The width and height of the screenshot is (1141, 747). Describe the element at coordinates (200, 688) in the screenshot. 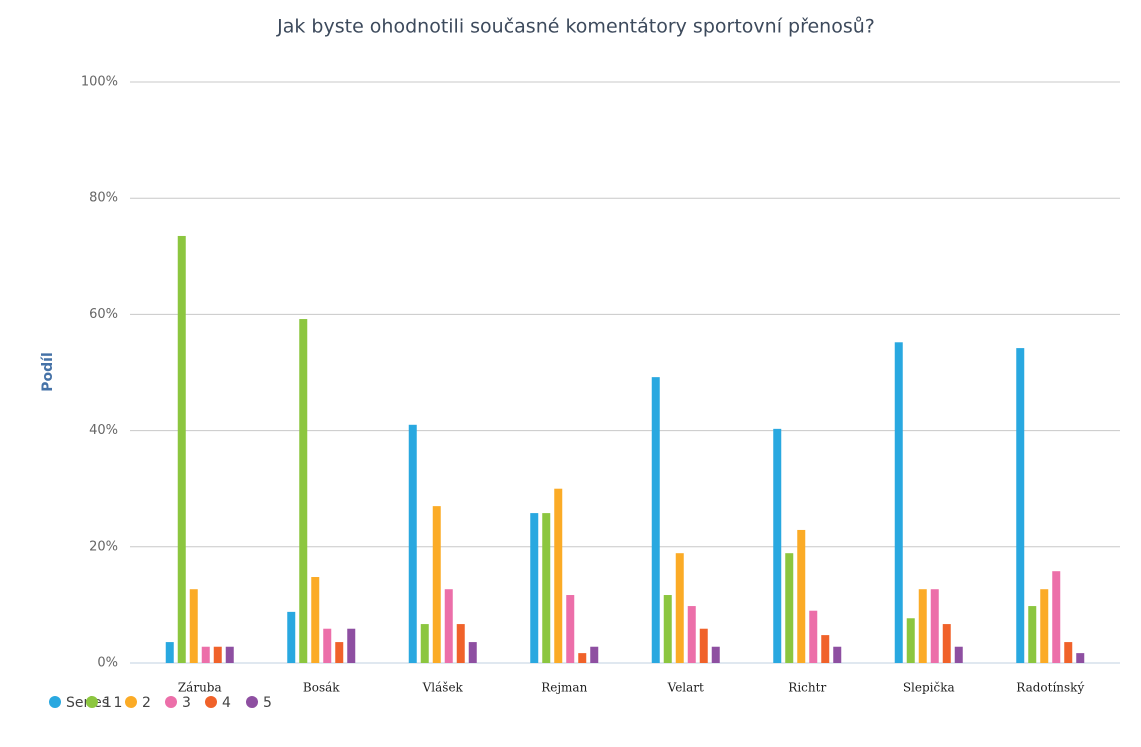

I see `x-tick-label: Záruba` at that location.